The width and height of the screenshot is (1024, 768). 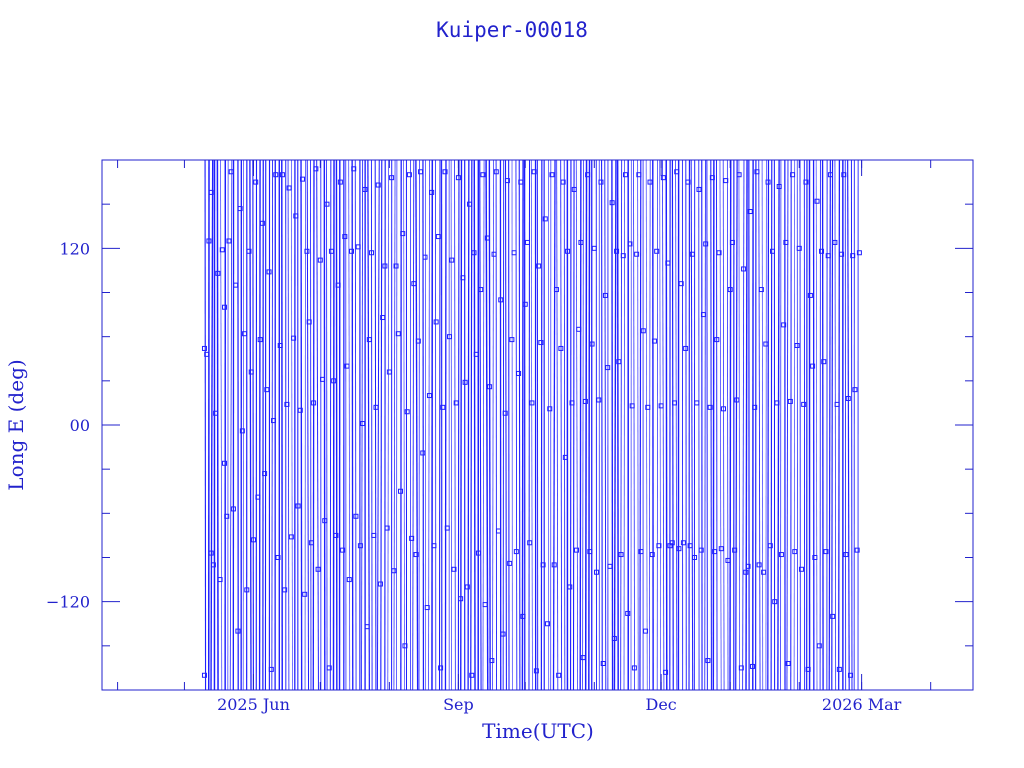 What do you see at coordinates (538, 731) in the screenshot?
I see `x-axis-label: Time(UTC)` at bounding box center [538, 731].